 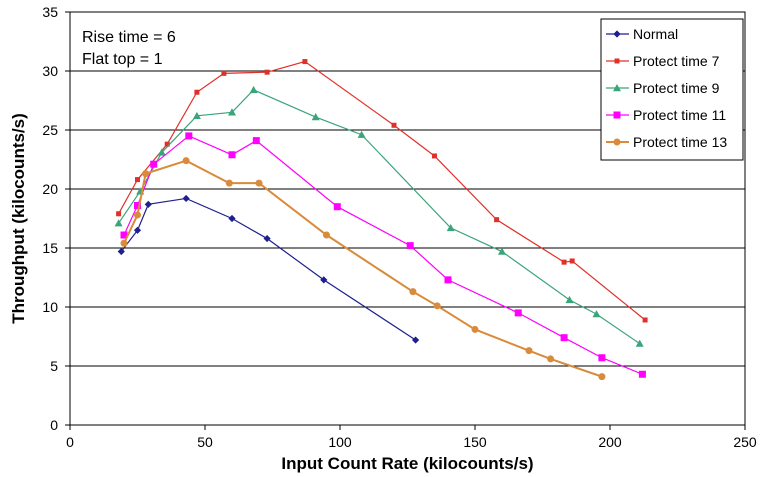 I want to click on y-tick-label: 25, so click(x=50, y=130).